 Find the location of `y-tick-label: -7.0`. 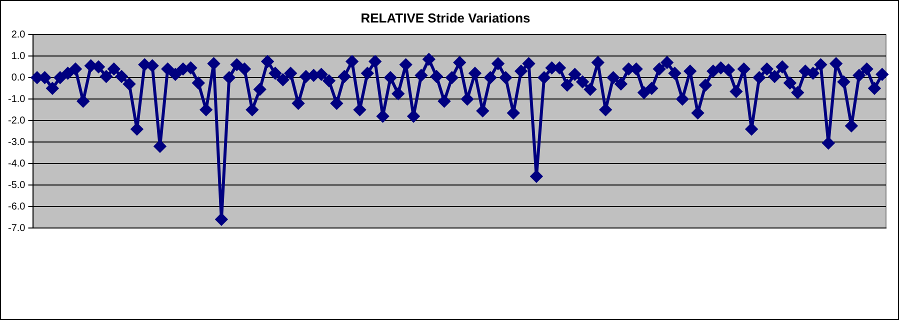

y-tick-label: -7.0 is located at coordinates (17, 228).